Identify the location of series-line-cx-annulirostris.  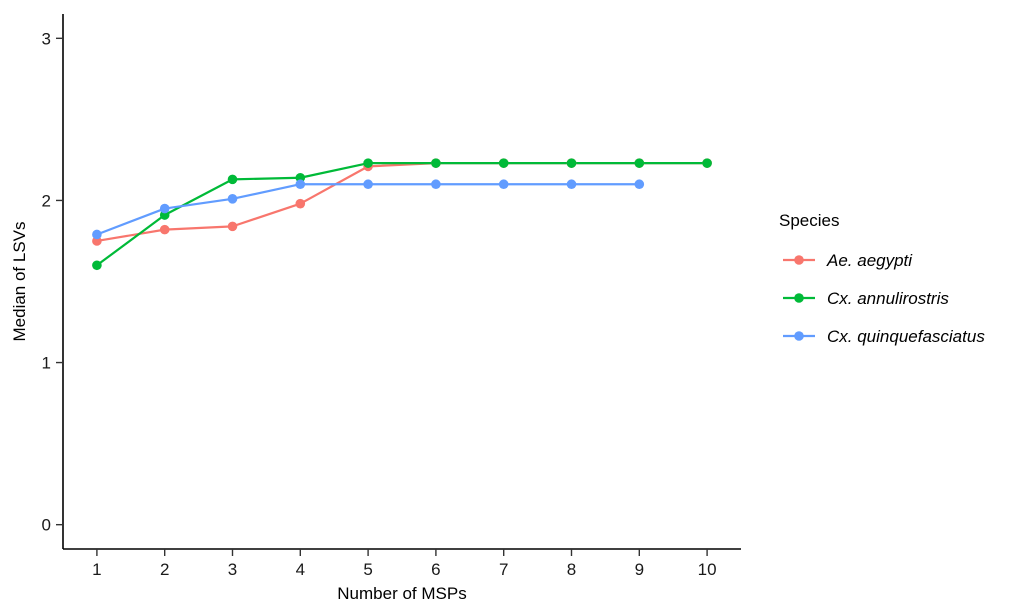
(402, 214).